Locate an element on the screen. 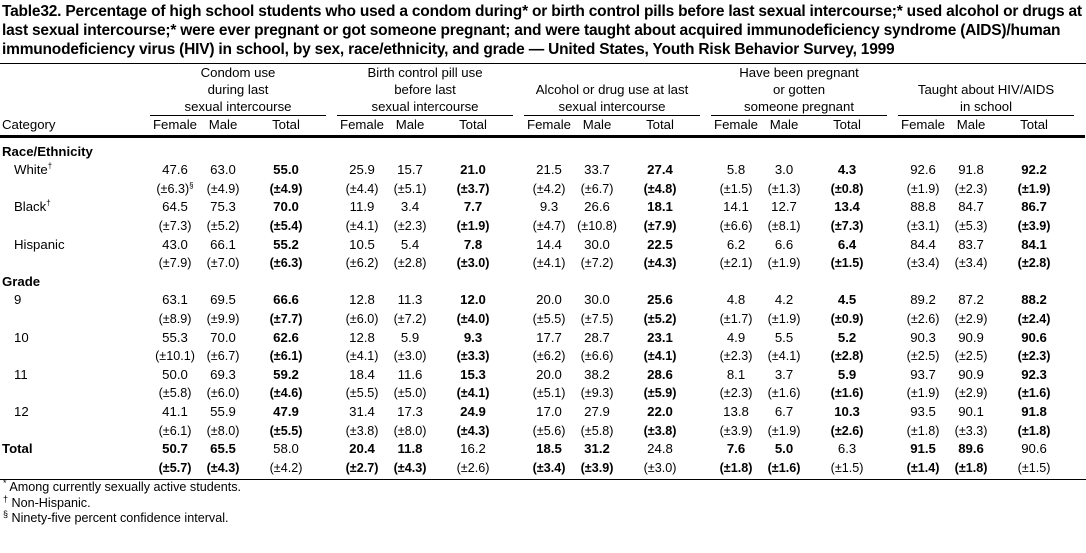  value-cell: 47.6 is located at coordinates (175, 170).